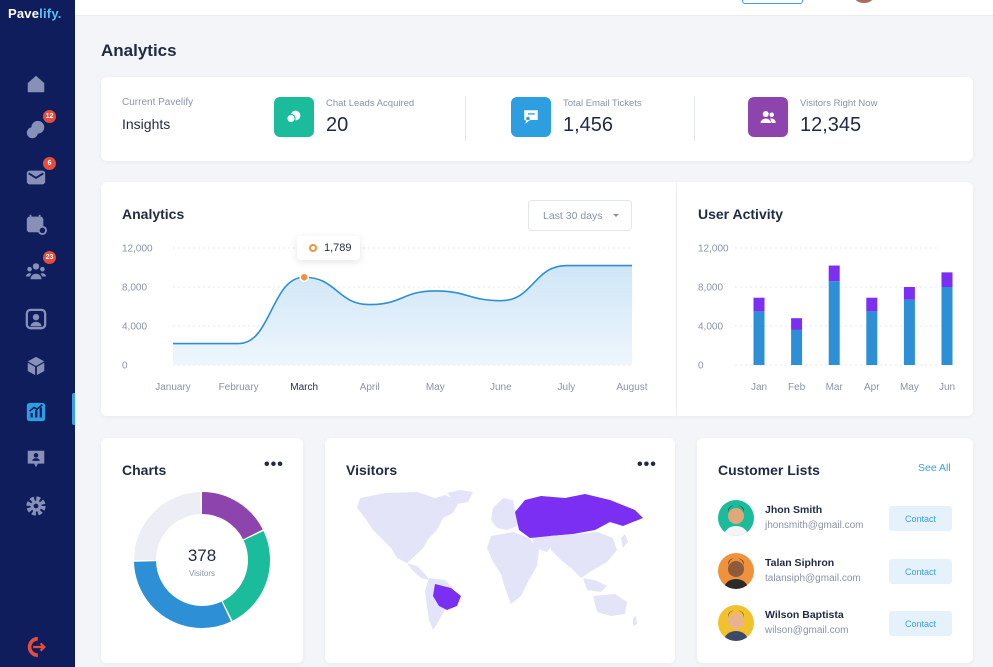 This screenshot has height=667, width=993. What do you see at coordinates (814, 525) in the screenshot?
I see `customer-email: jhonsmith@gmail.com` at bounding box center [814, 525].